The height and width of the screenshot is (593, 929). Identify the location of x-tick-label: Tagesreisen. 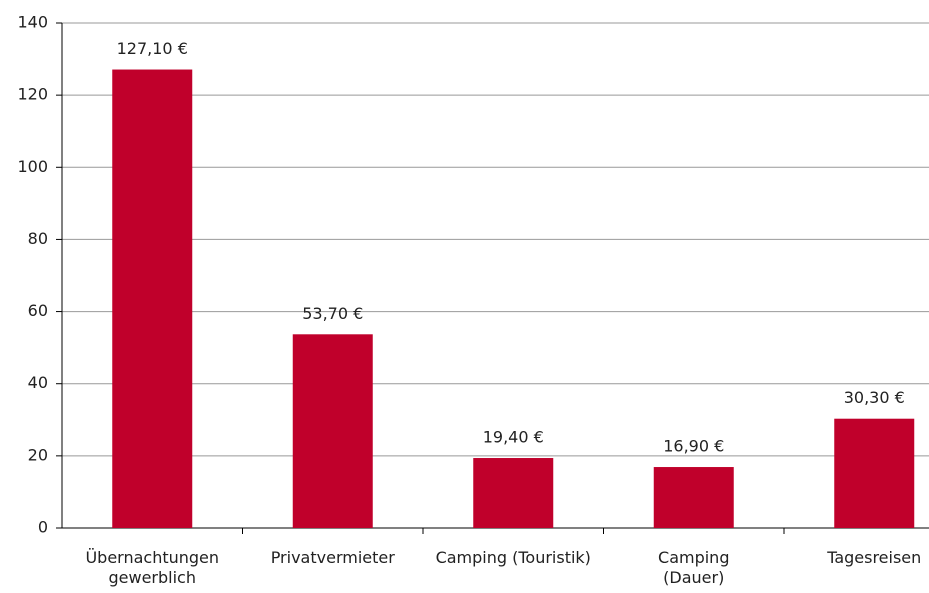
(874, 557).